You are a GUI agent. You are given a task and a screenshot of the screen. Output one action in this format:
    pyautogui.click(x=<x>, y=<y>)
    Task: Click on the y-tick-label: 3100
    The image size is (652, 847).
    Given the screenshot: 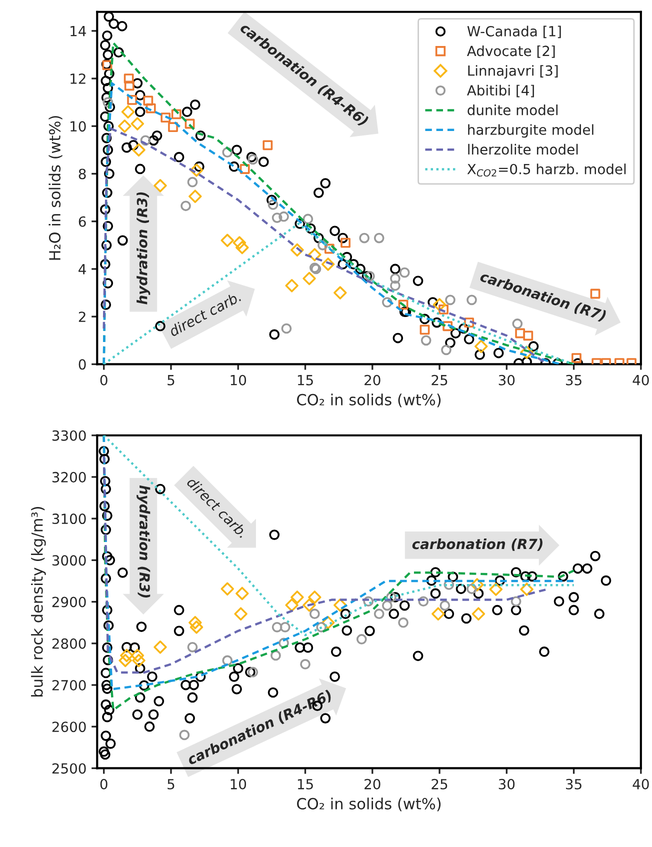 What is the action you would take?
    pyautogui.click(x=69, y=519)
    